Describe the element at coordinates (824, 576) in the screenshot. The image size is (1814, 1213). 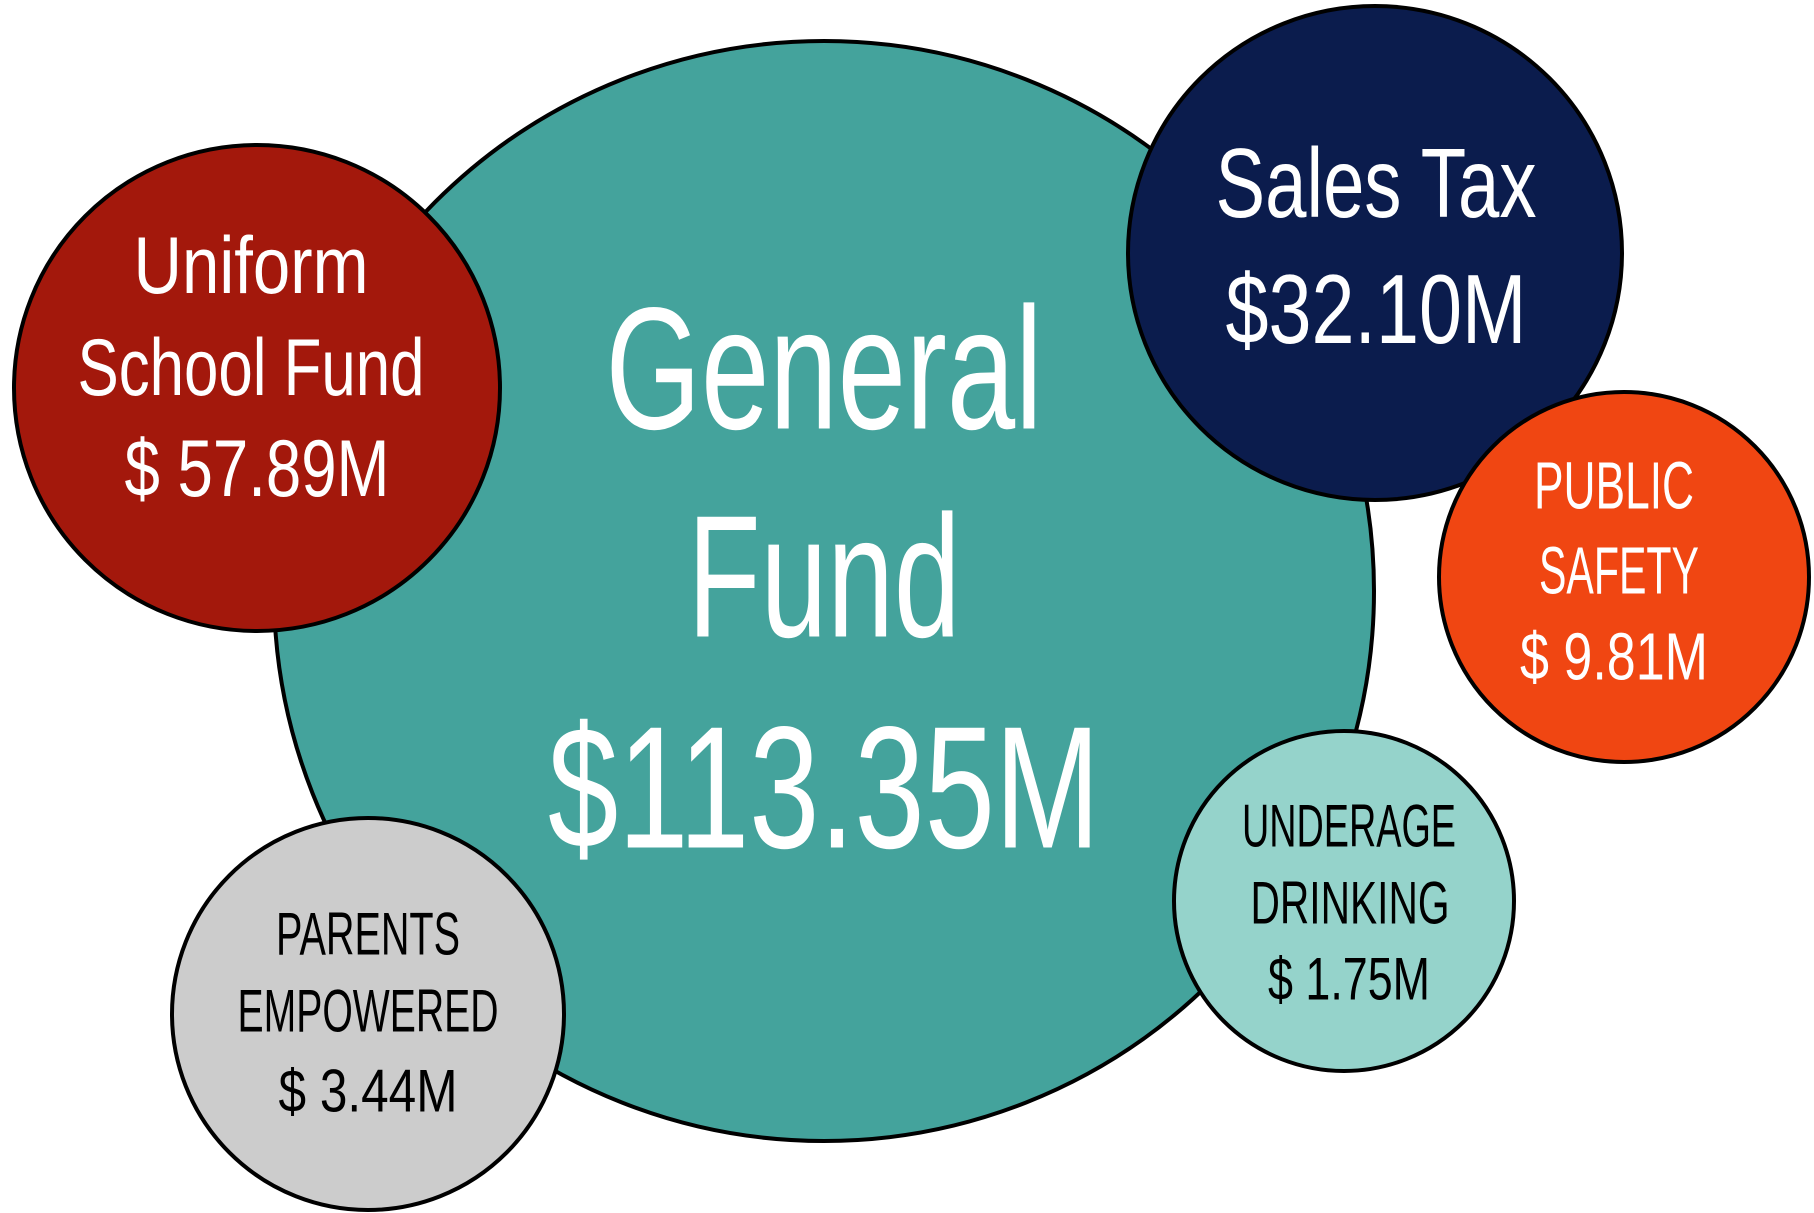
I see `label: Fund` at that location.